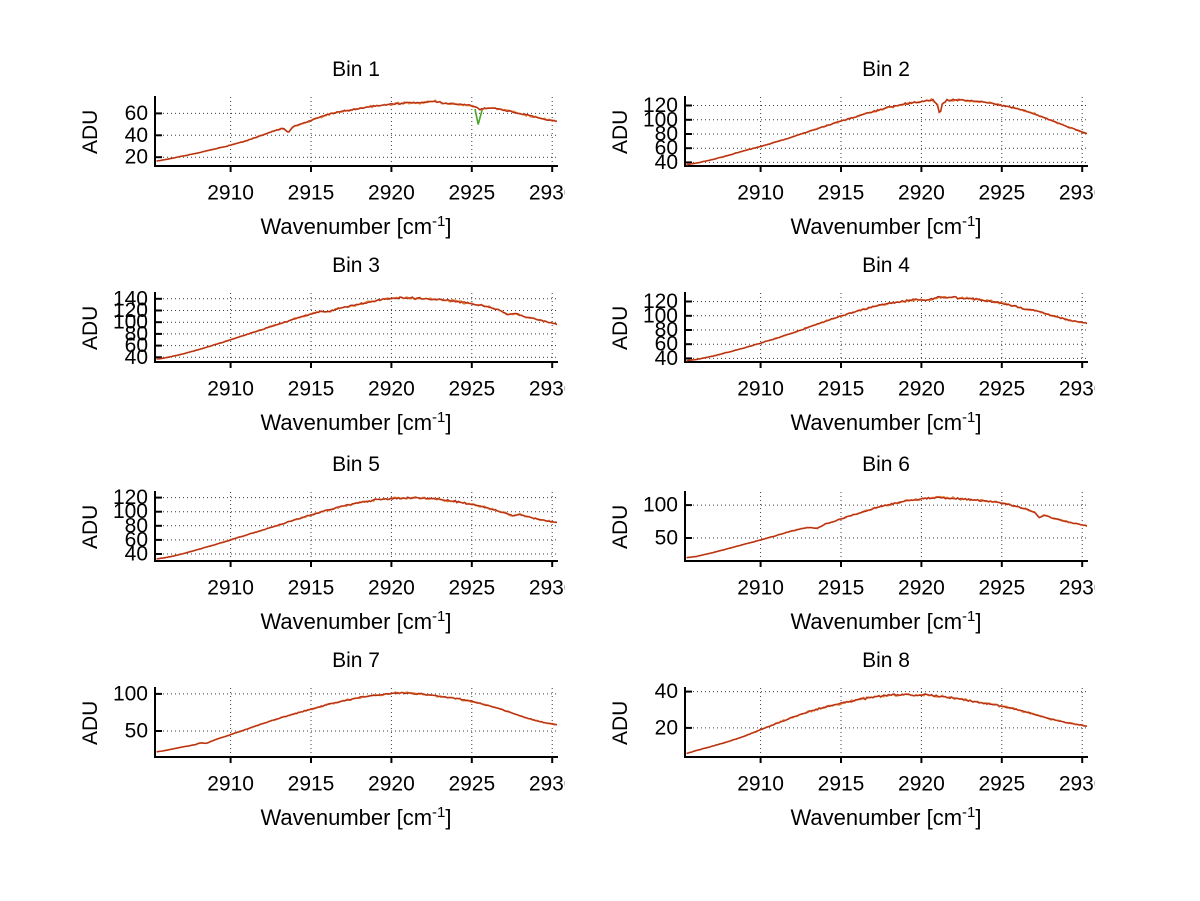 The height and width of the screenshot is (901, 1200). Describe the element at coordinates (356, 265) in the screenshot. I see `subplot-title: Bin 3` at that location.